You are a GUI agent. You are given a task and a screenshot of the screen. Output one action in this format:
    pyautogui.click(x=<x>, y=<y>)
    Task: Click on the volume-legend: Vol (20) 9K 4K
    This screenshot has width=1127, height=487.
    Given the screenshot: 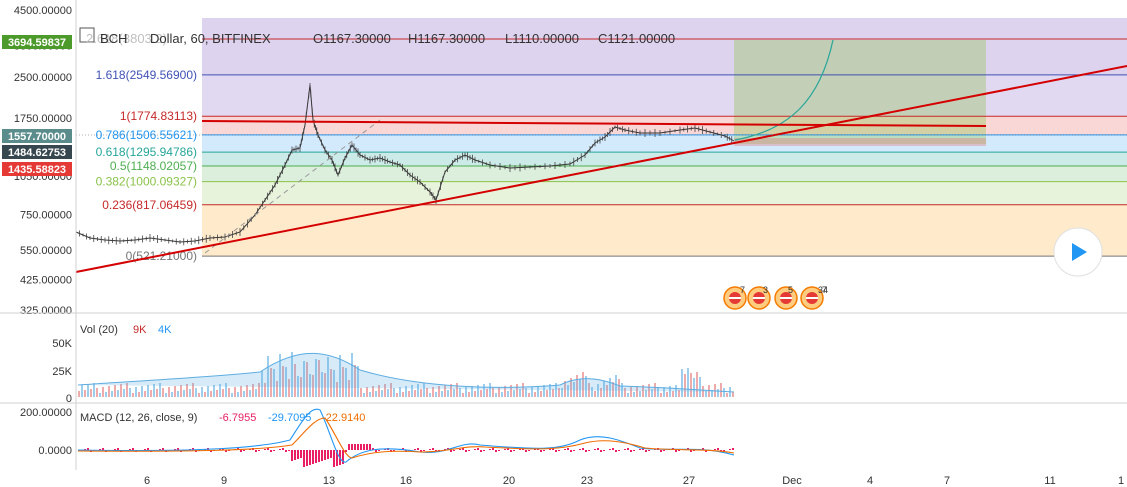 What is the action you would take?
    pyautogui.click(x=126, y=330)
    